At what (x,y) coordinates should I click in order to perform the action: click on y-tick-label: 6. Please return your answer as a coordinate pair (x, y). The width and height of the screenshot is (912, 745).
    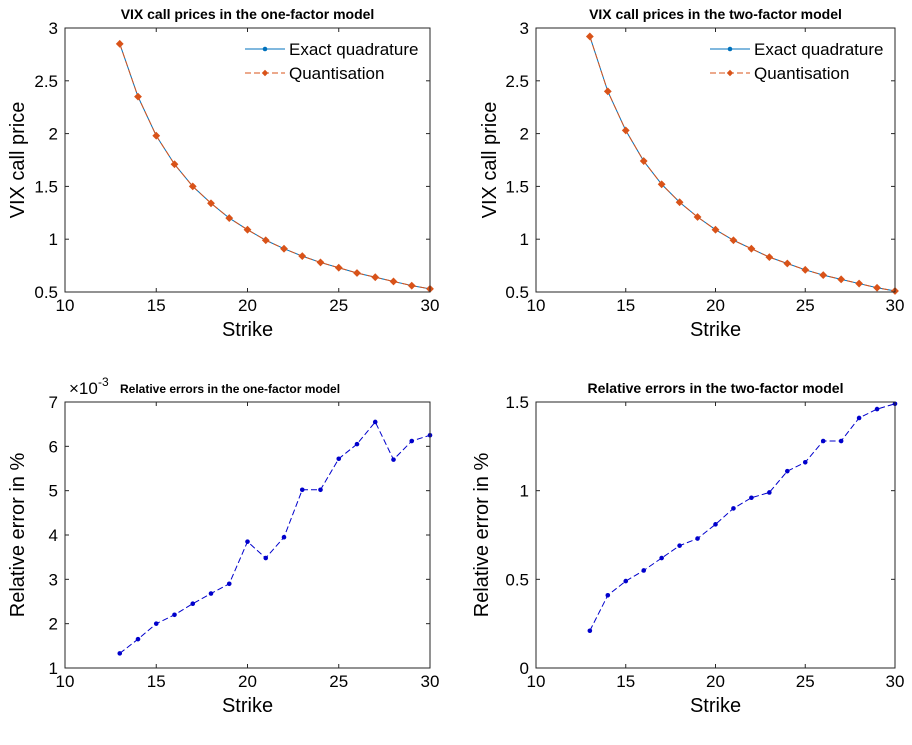
    Looking at the image, I should click on (53, 446).